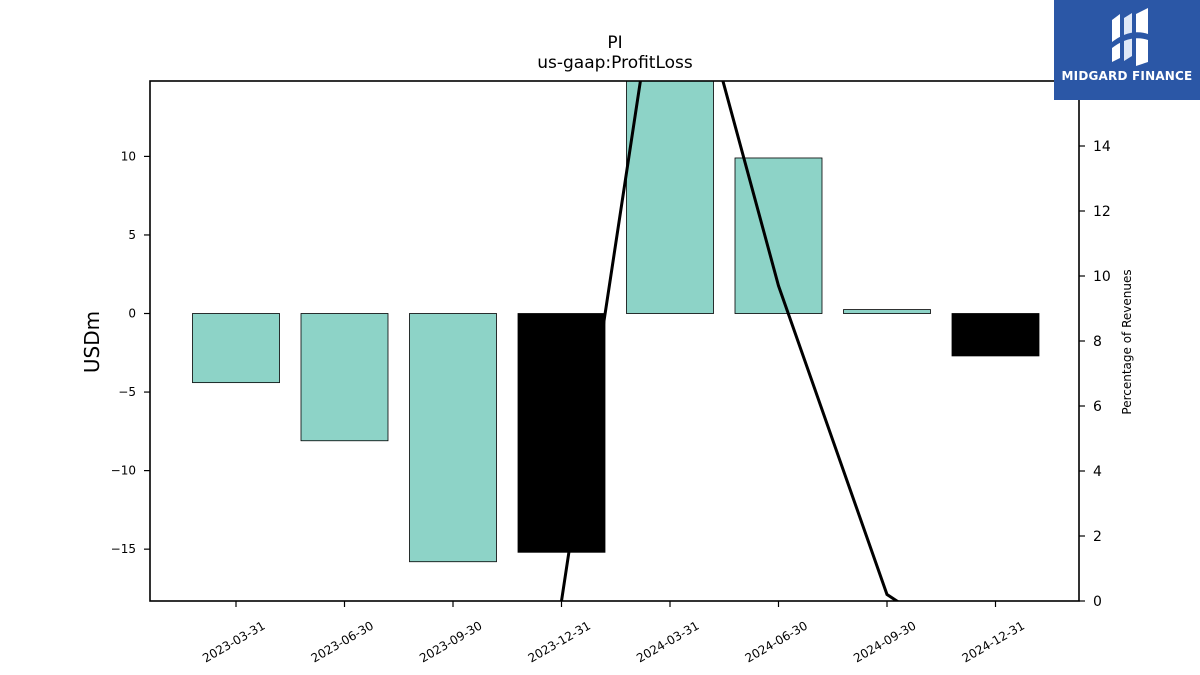  Describe the element at coordinates (450, 641) in the screenshot. I see `x-tick-label: 2023-09-30` at that location.